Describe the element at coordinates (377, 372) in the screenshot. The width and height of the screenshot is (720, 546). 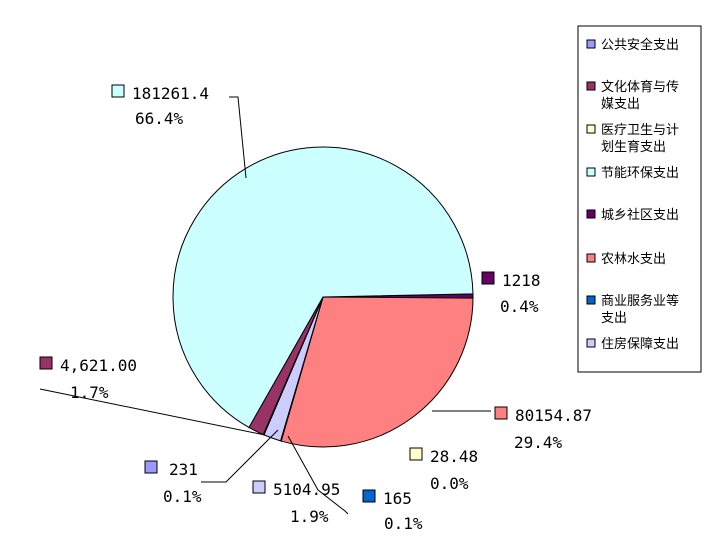
I see `pie-slice` at that location.